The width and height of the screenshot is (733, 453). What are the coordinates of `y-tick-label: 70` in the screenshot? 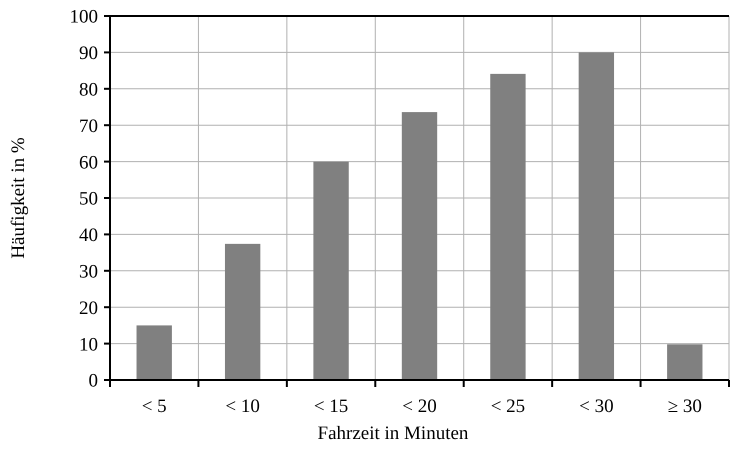 It's located at (88, 126).